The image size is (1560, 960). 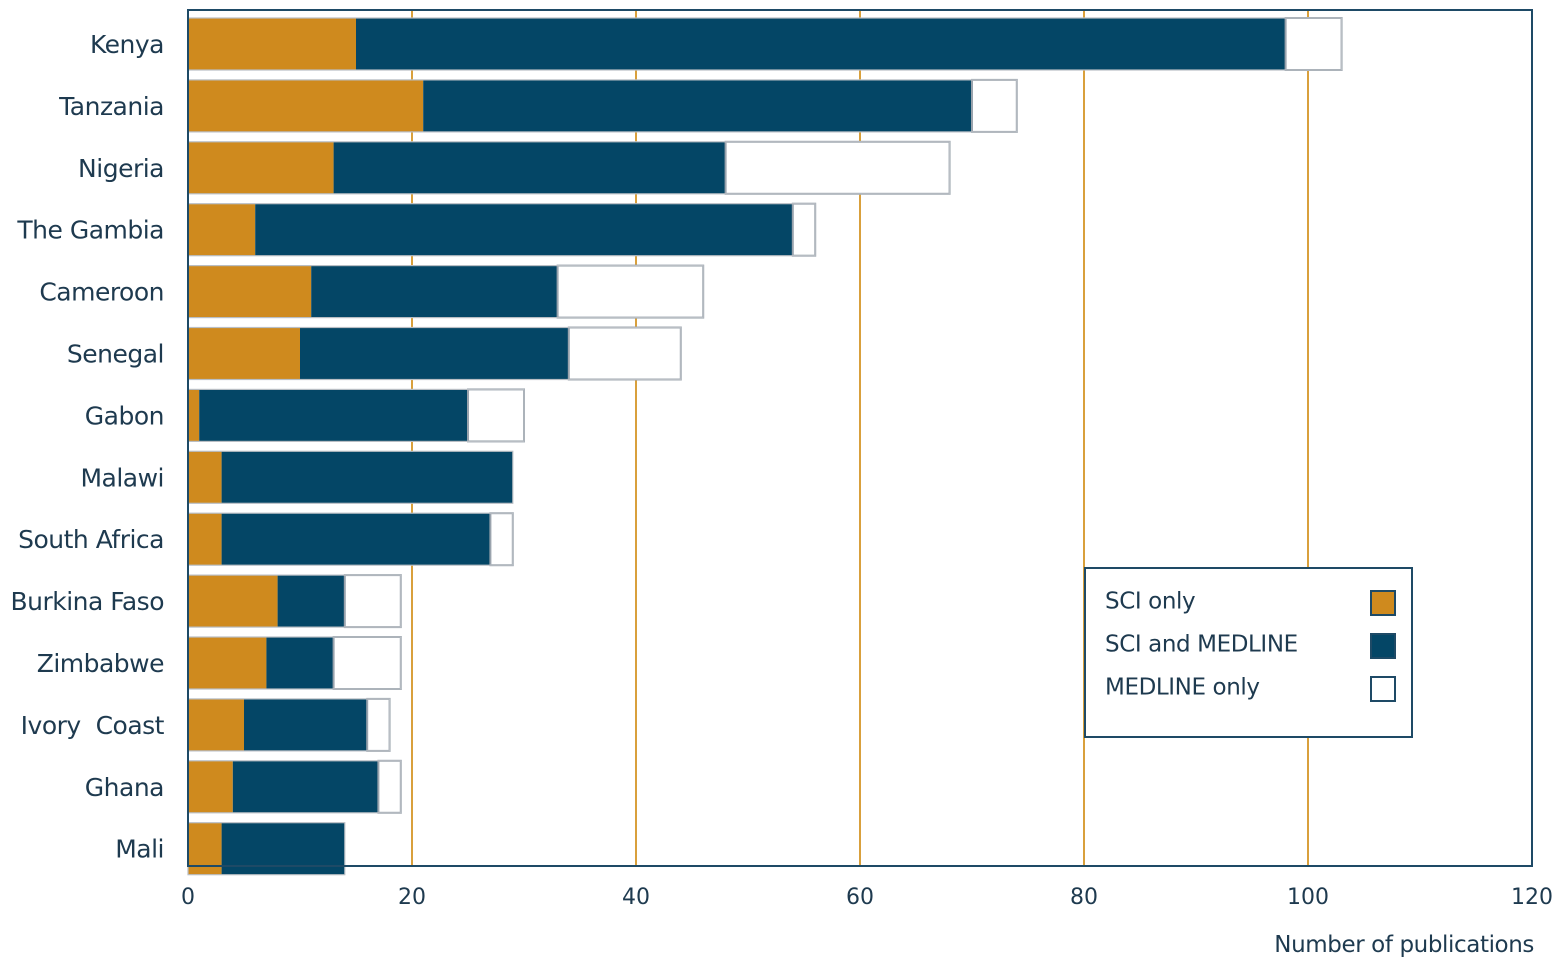 I want to click on legend: SCI only SCI and MEDLINE MEDLINE only, so click(x=1248, y=652).